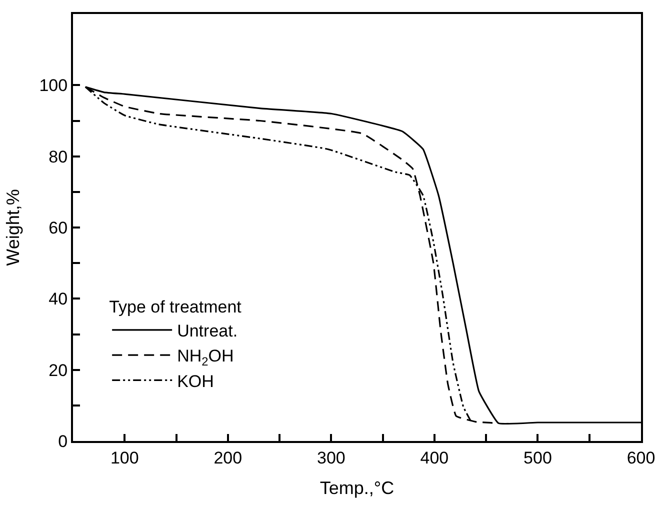  I want to click on legend-label: KOH, so click(195, 381).